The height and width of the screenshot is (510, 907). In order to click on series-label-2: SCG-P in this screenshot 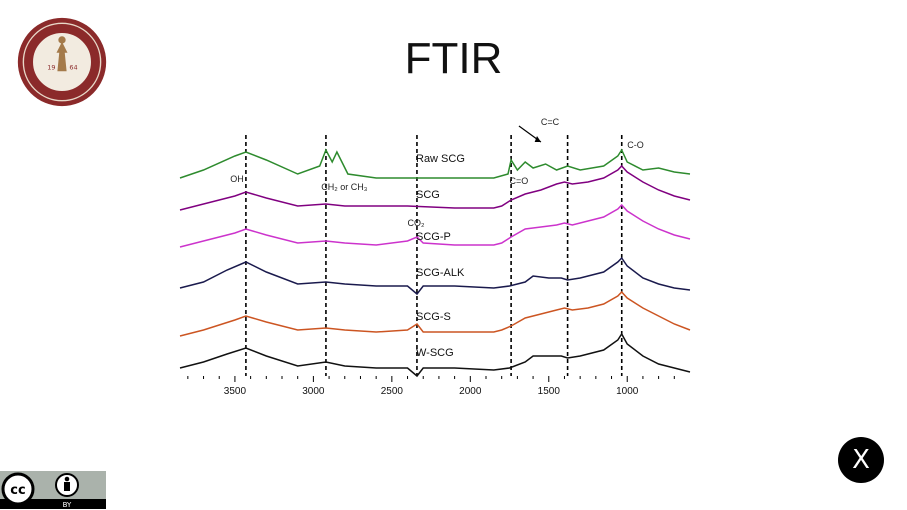, I will do `click(433, 237)`.